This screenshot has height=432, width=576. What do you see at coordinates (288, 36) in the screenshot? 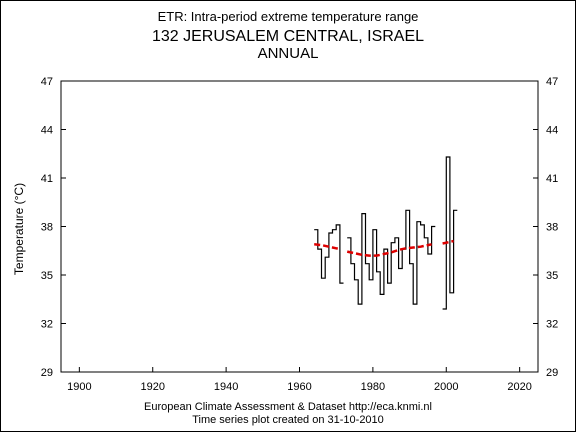
I see `chart-title: 132 JERUSALEM CENTRAL, ISRAEL` at bounding box center [288, 36].